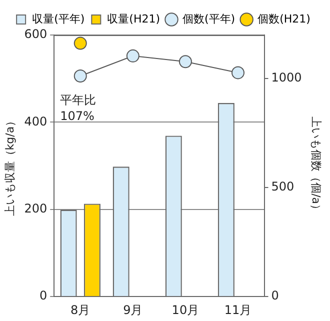  I want to click on y2-tick-label: 500, so click(282, 187).